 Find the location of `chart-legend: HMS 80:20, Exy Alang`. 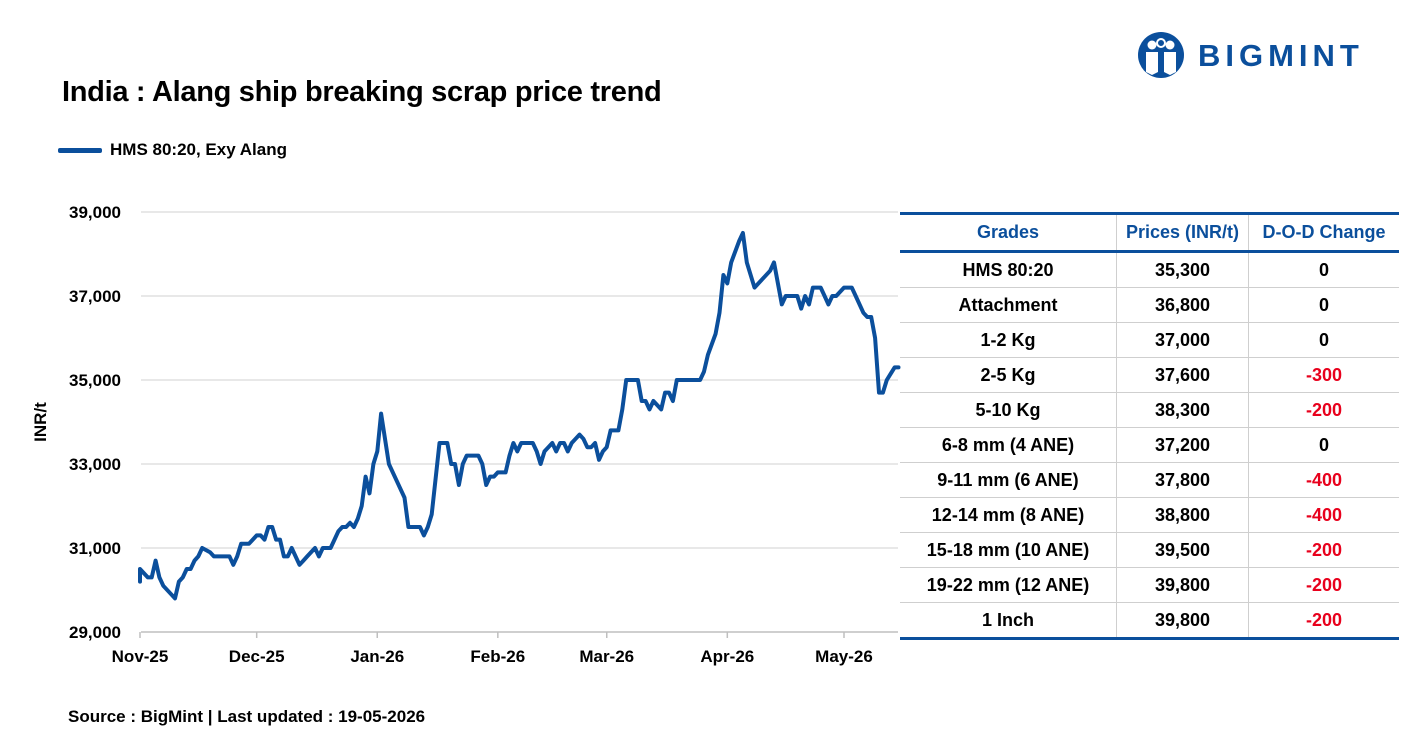

chart-legend: HMS 80:20, Exy Alang is located at coordinates (172, 150).